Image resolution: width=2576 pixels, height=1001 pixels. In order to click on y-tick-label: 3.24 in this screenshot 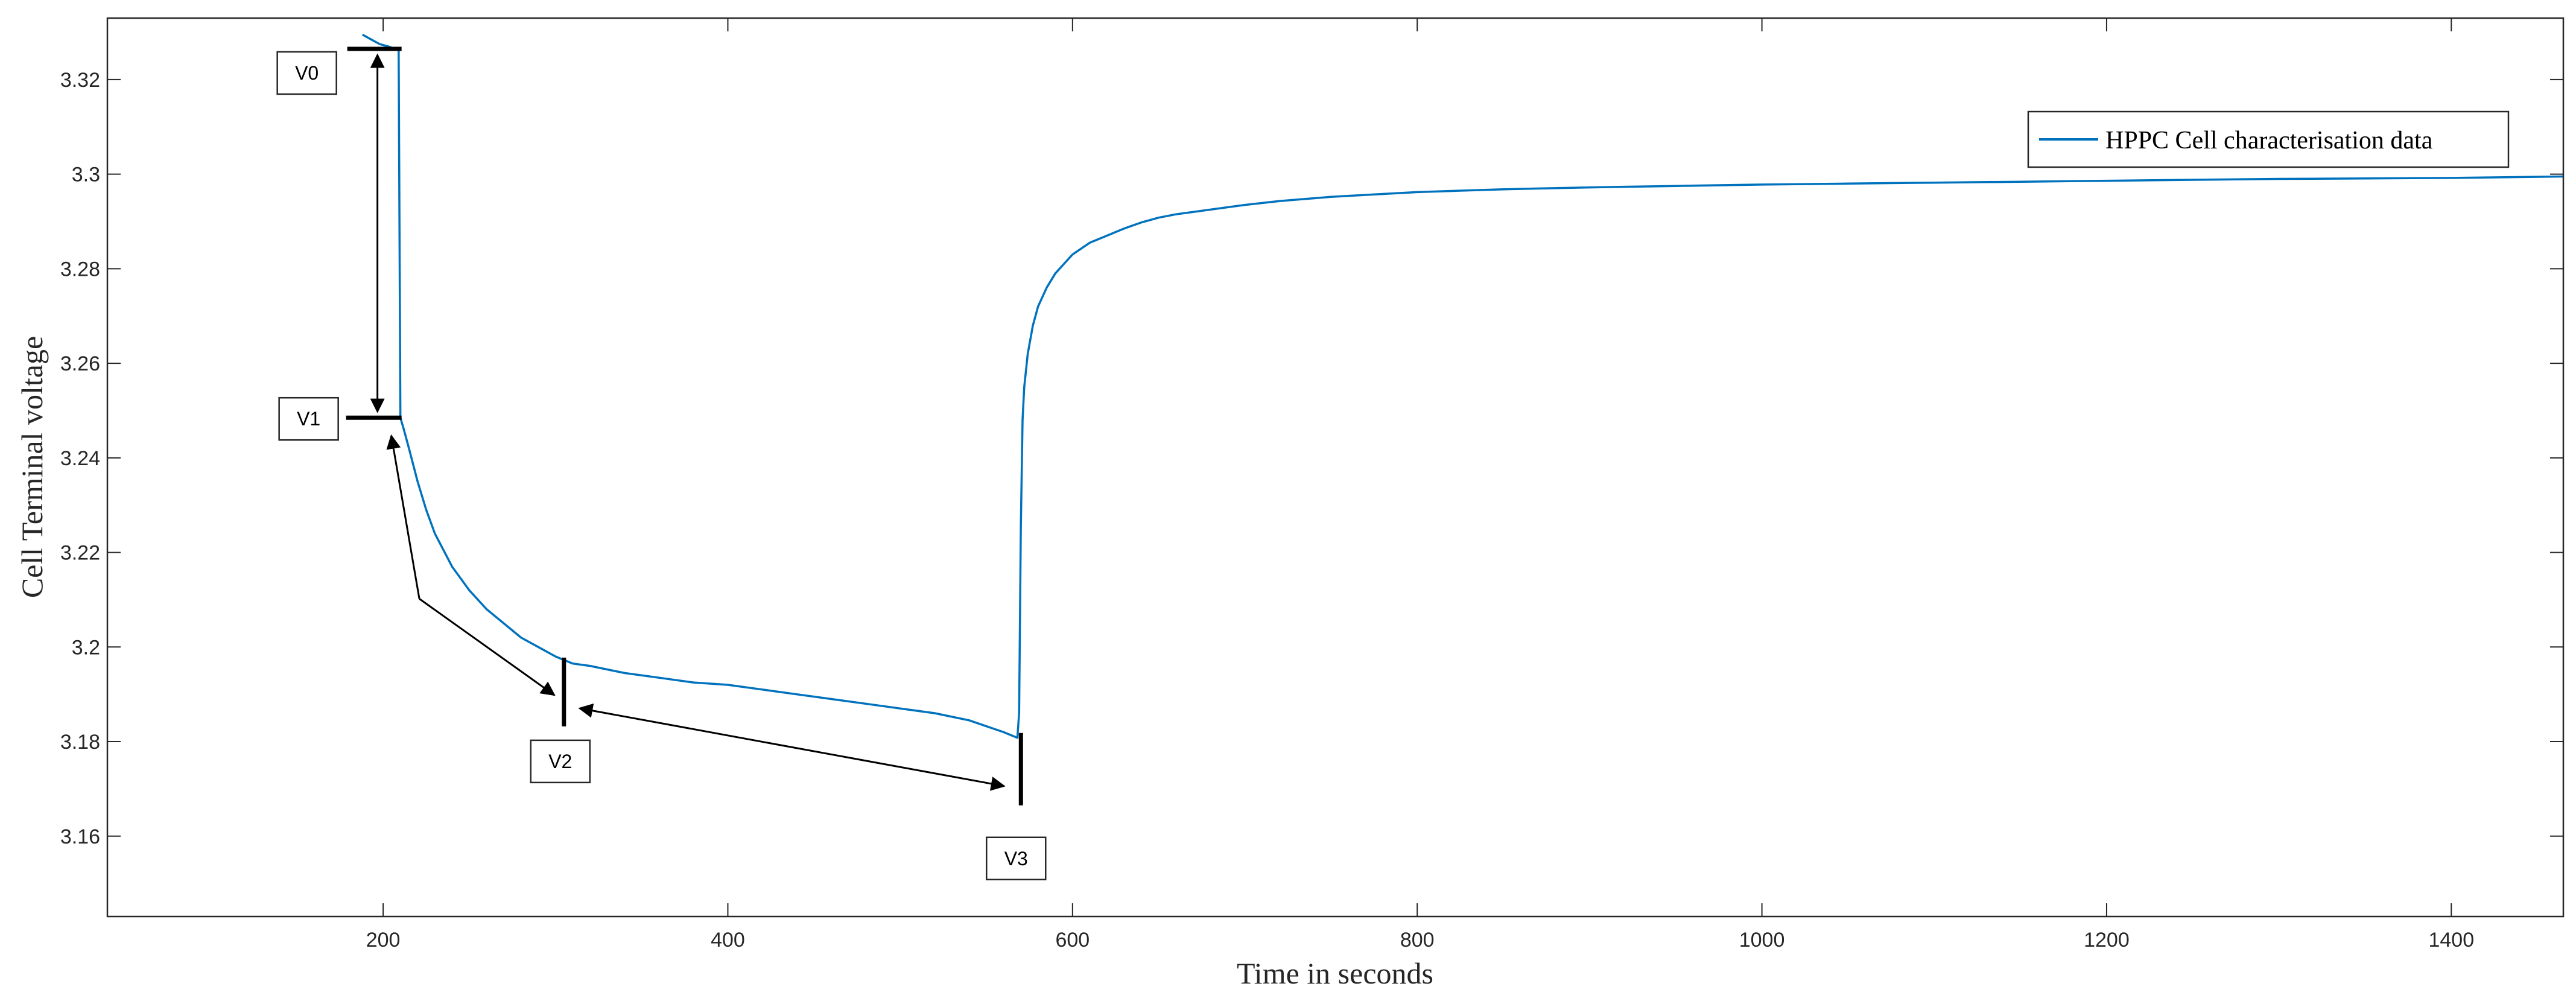, I will do `click(80, 458)`.